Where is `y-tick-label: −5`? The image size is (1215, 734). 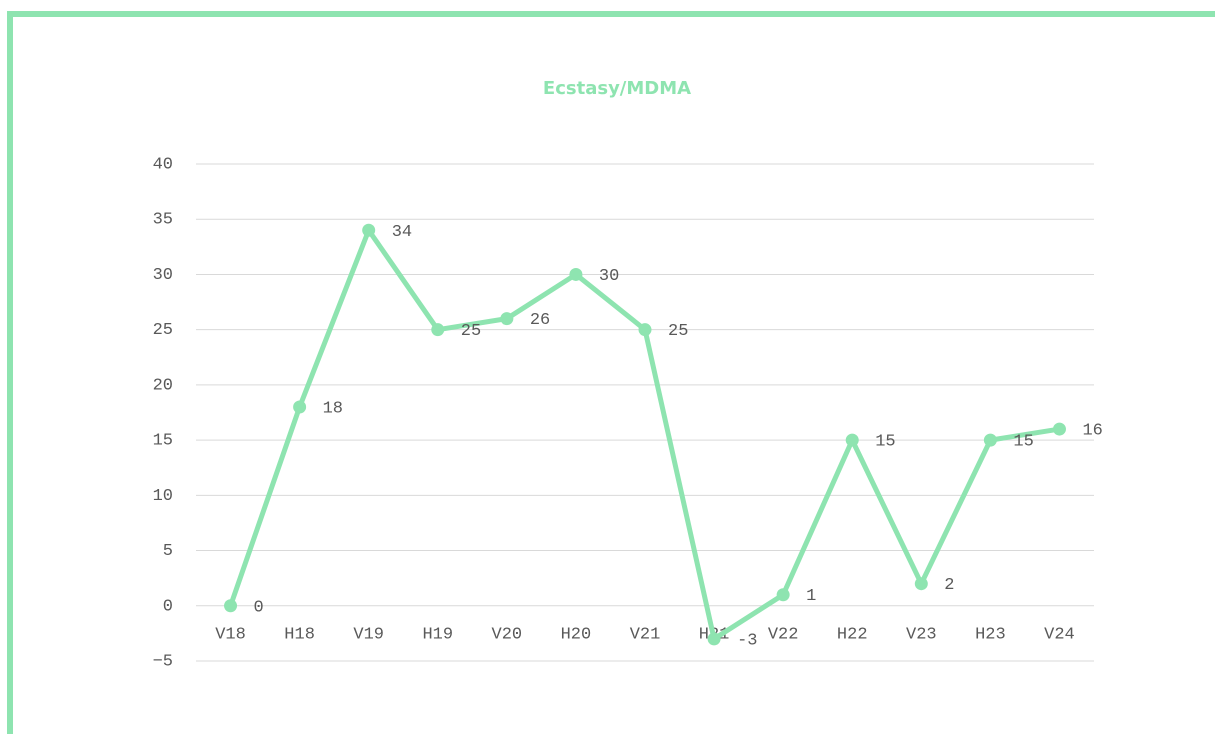 y-tick-label: −5 is located at coordinates (163, 661).